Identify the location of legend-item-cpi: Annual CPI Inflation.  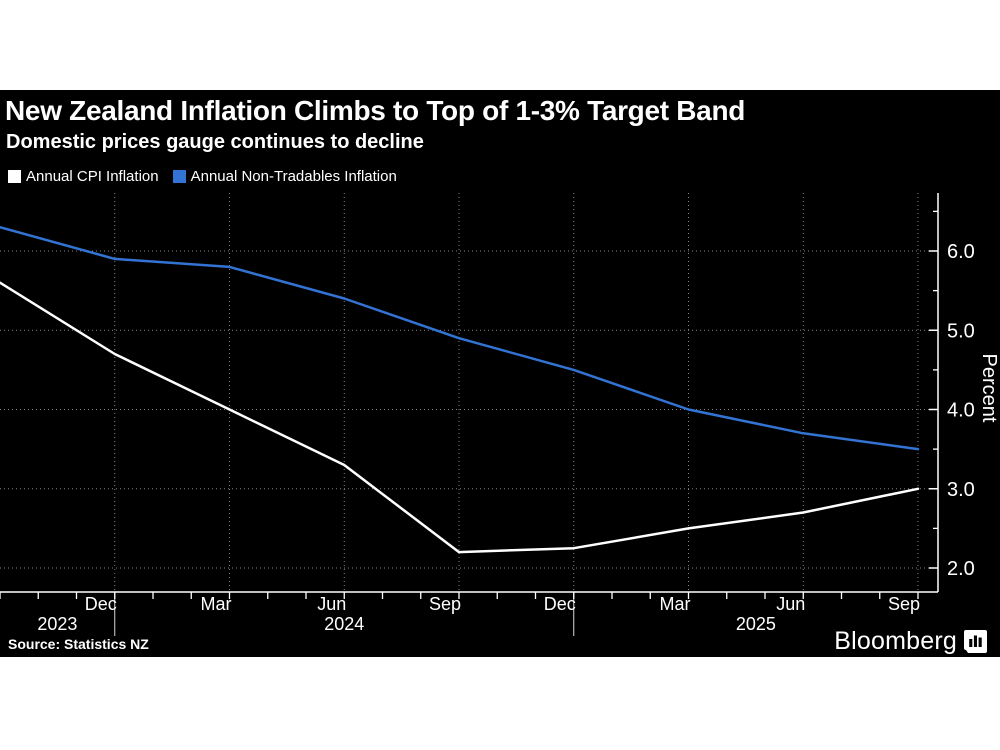
(83, 176).